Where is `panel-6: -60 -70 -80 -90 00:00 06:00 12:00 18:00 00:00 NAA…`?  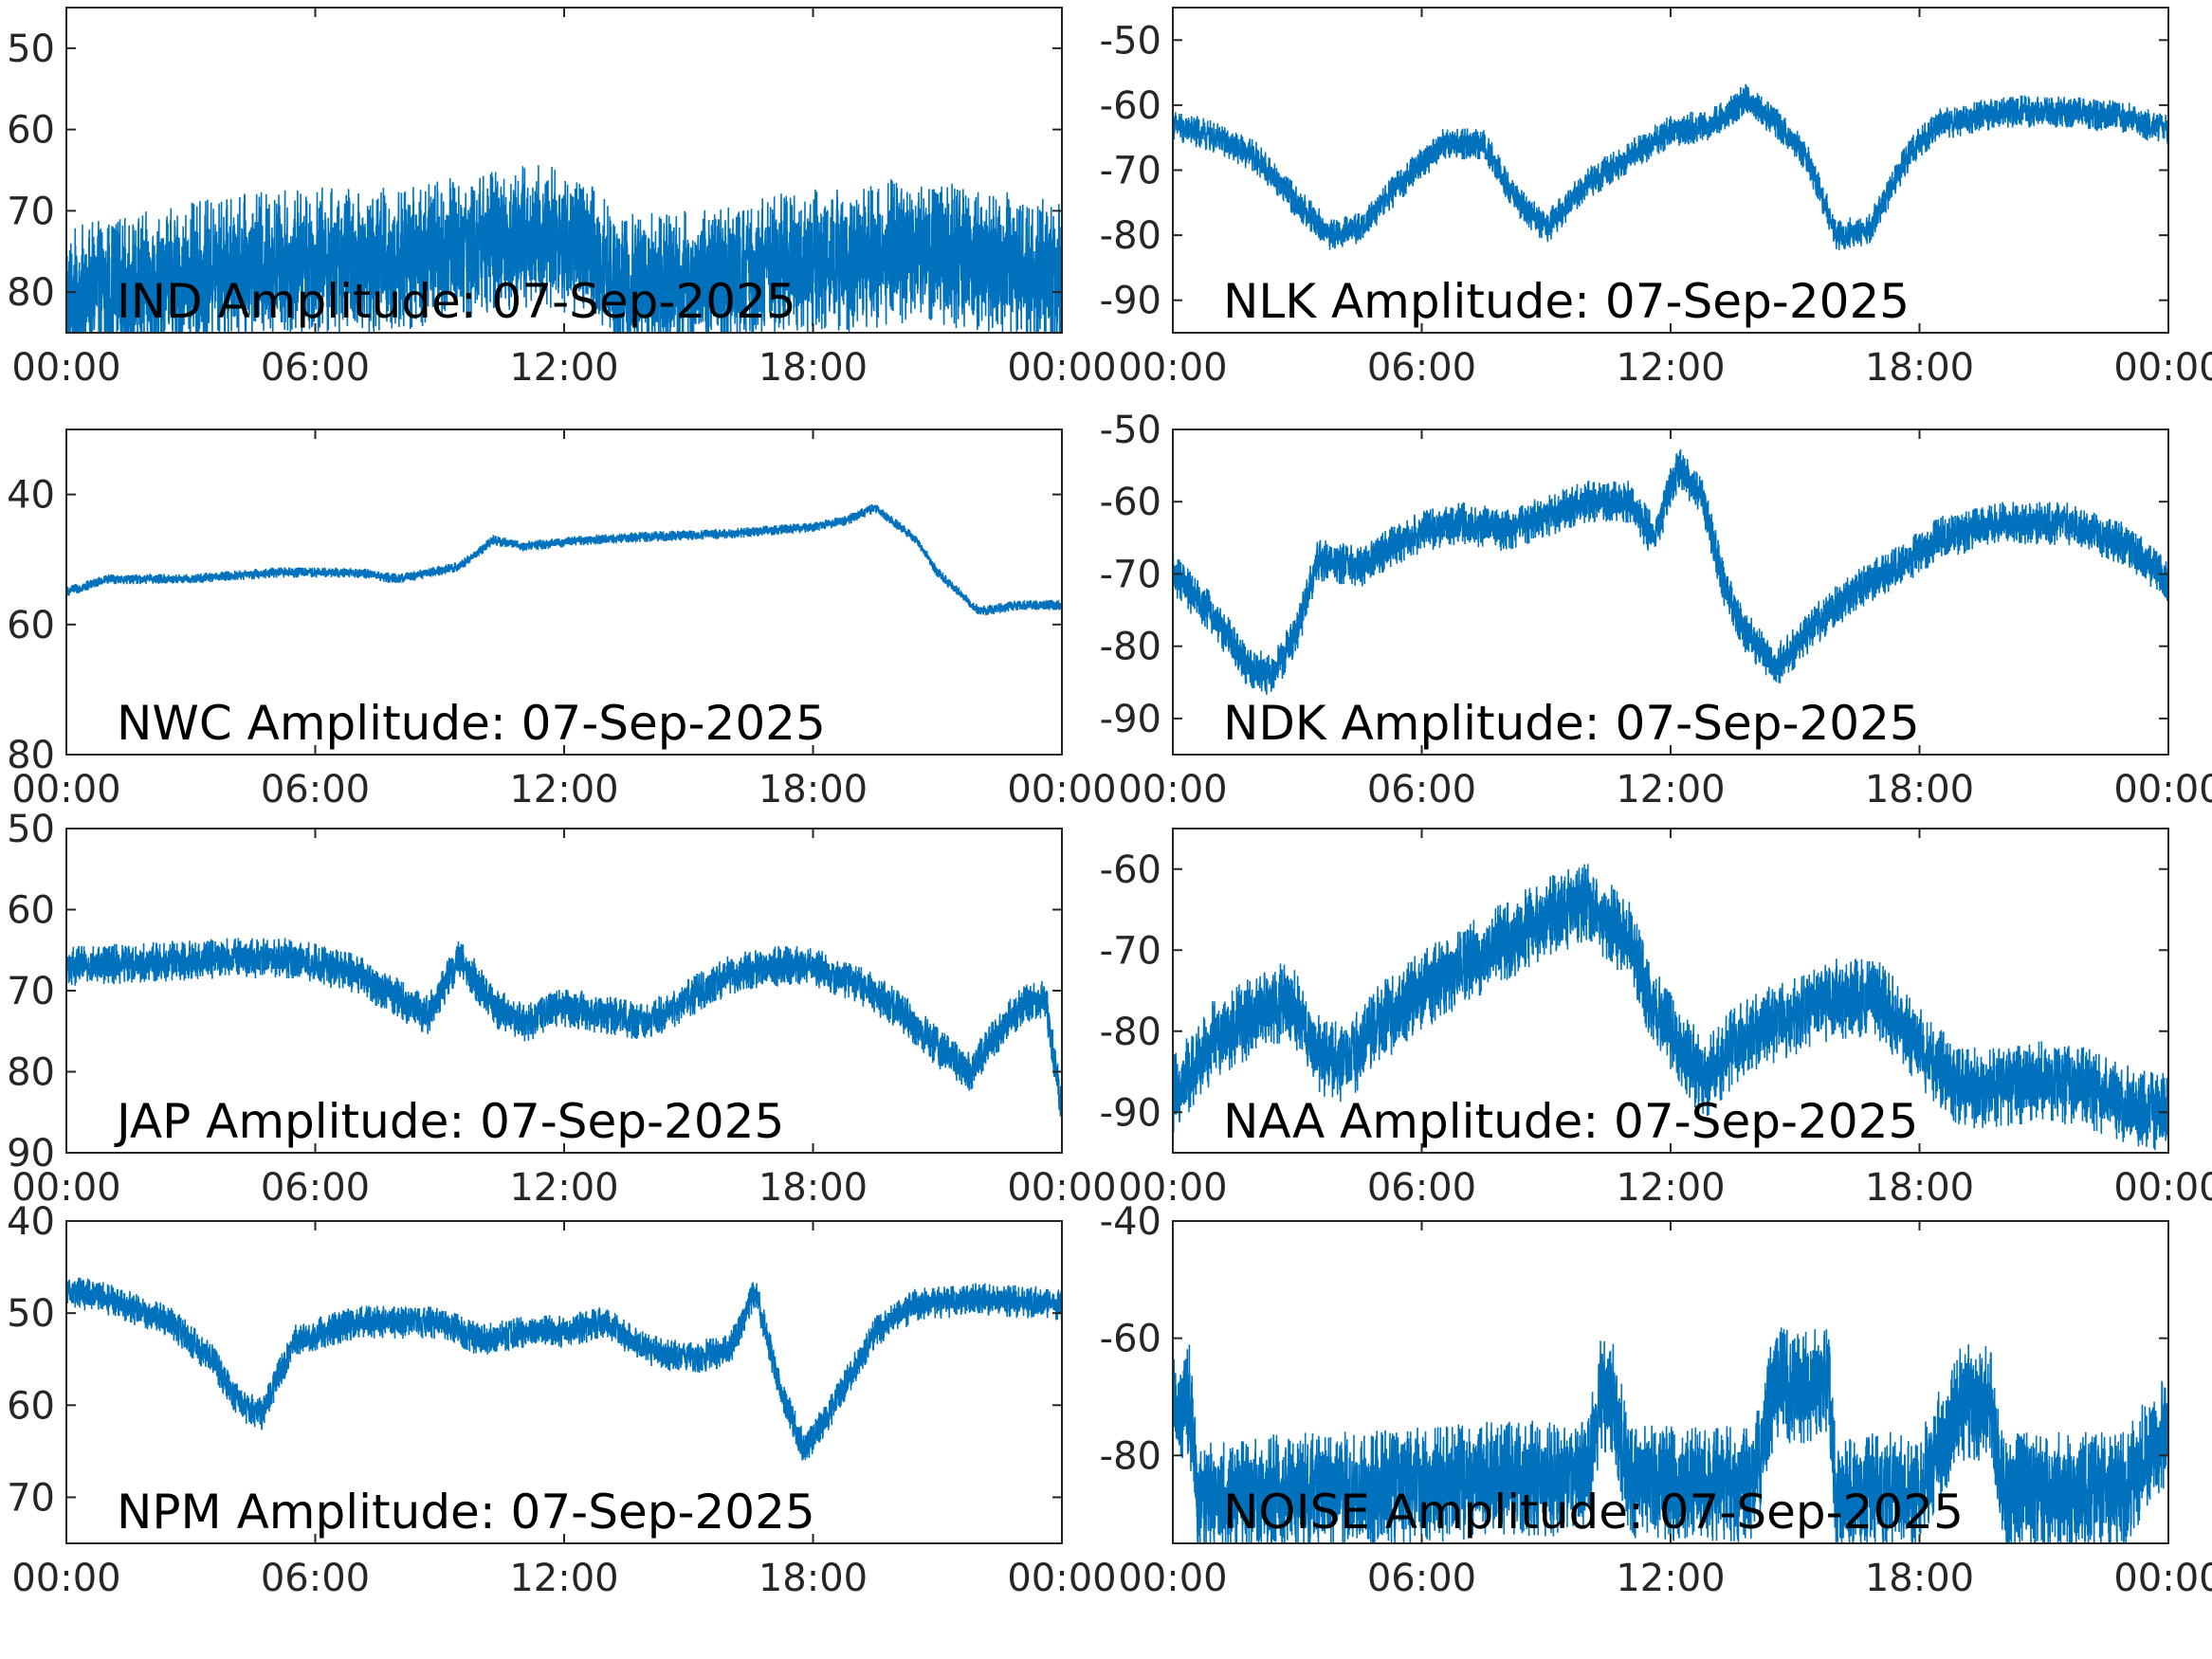
panel-6: -60 -70 -80 -90 00:00 06:00 12:00 18:00 00:00 NAA… is located at coordinates (1656, 1019).